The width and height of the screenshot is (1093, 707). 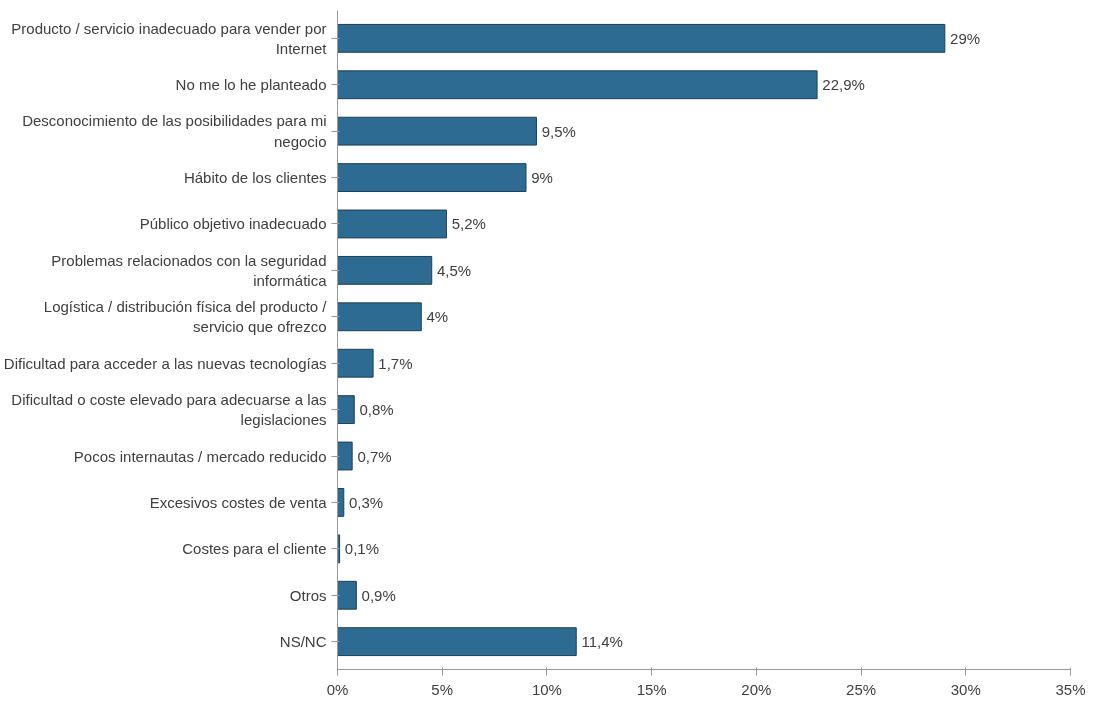 What do you see at coordinates (1070, 689) in the screenshot?
I see `x-tick-label: 35%` at bounding box center [1070, 689].